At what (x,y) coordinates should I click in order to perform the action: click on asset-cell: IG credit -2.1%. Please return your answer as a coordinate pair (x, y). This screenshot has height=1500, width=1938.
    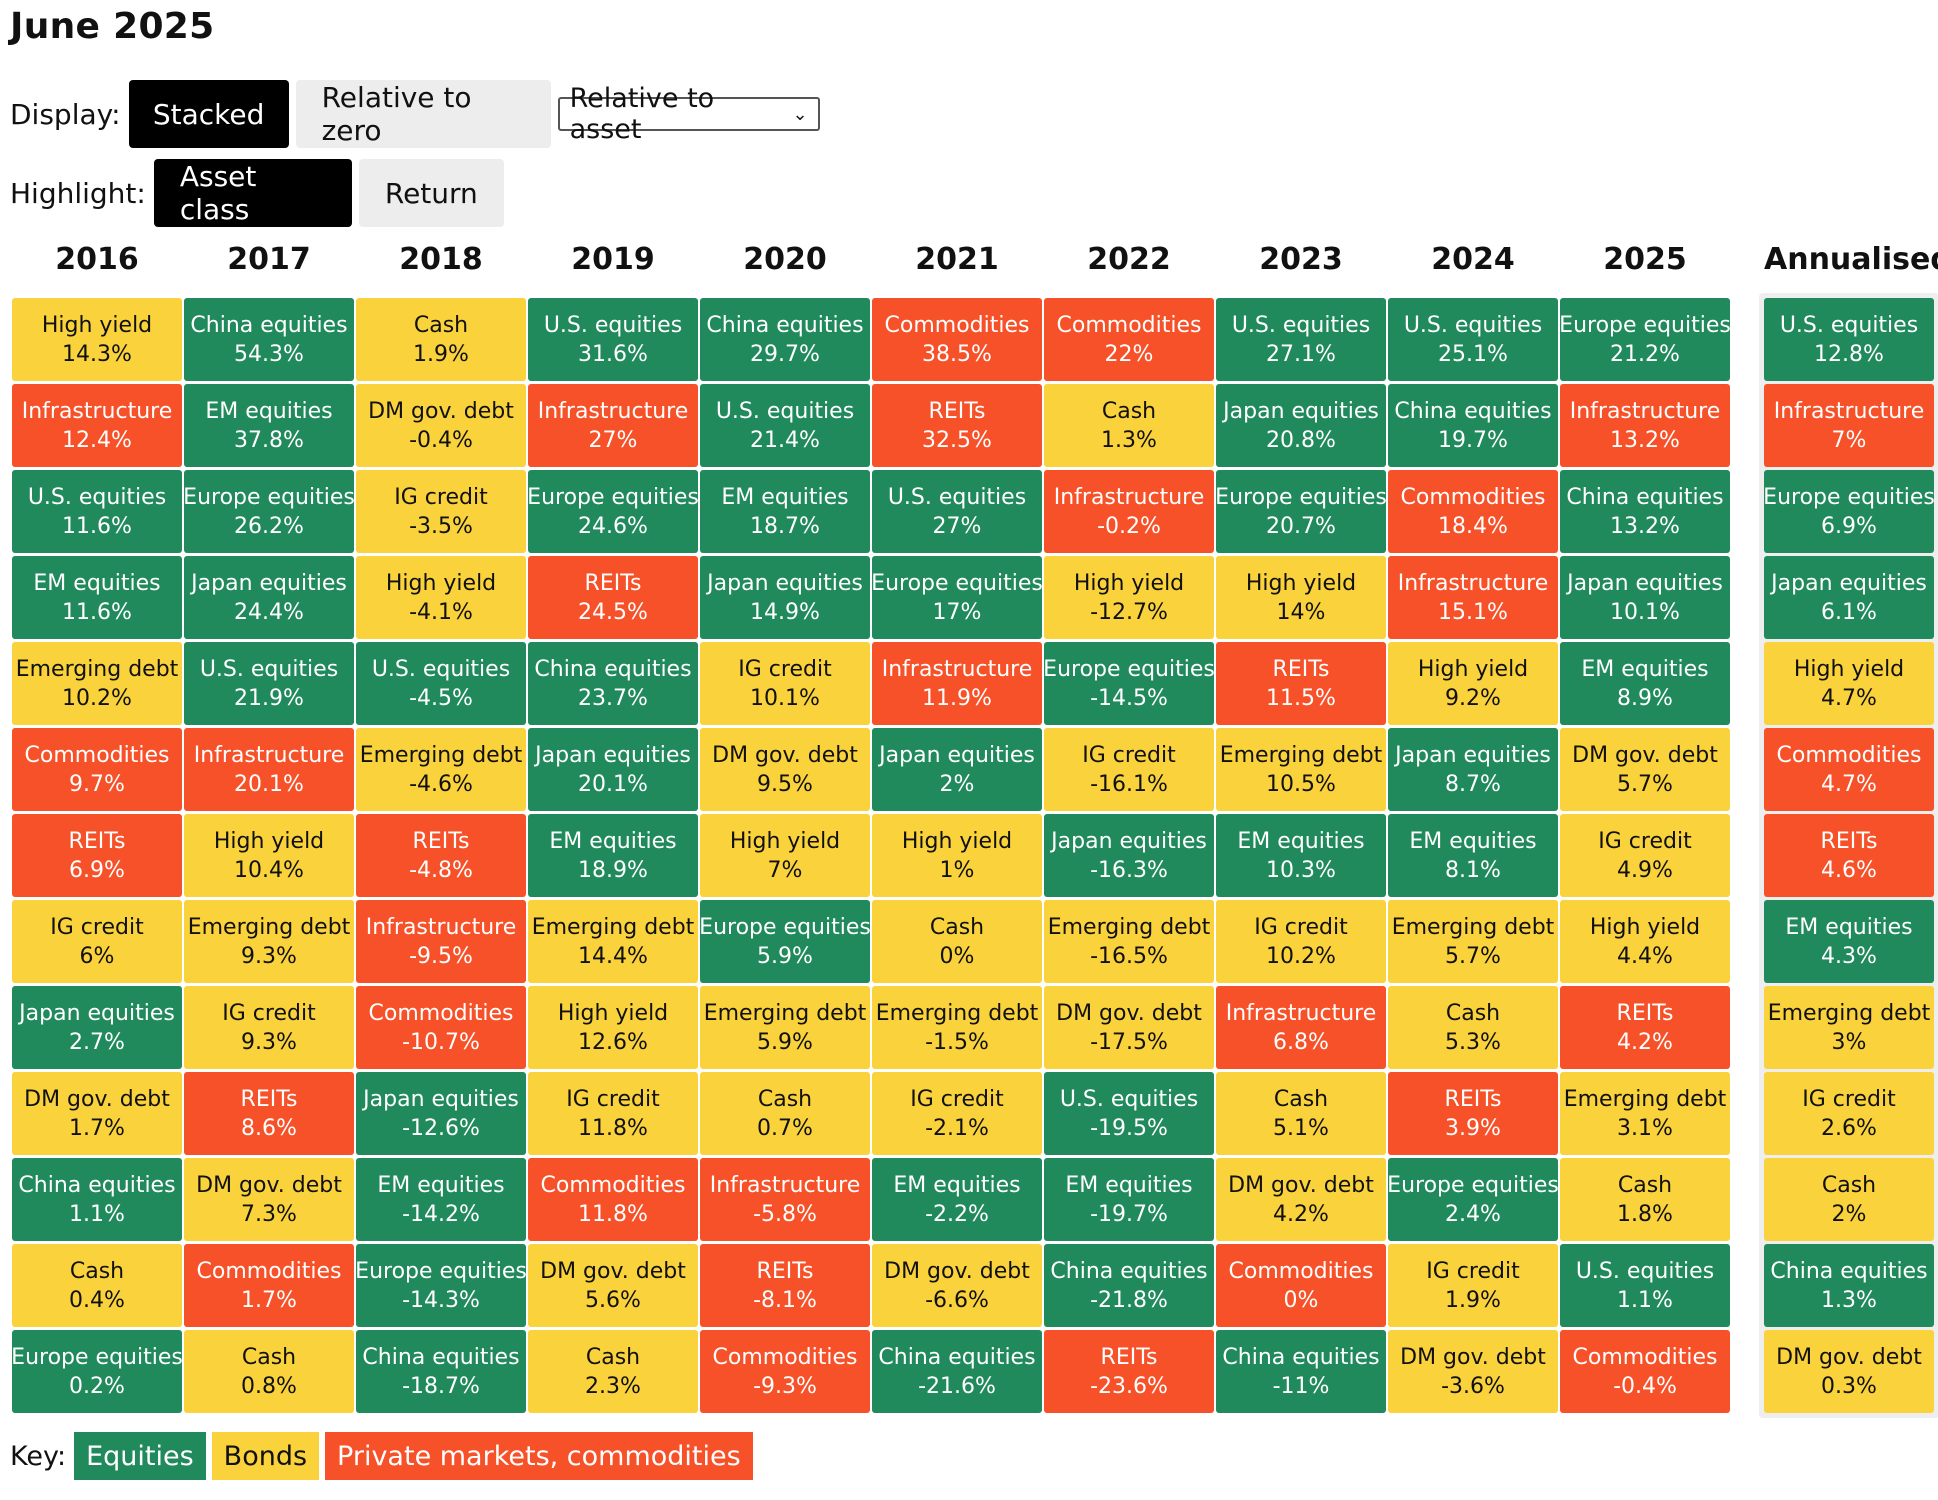
    Looking at the image, I should click on (957, 1113).